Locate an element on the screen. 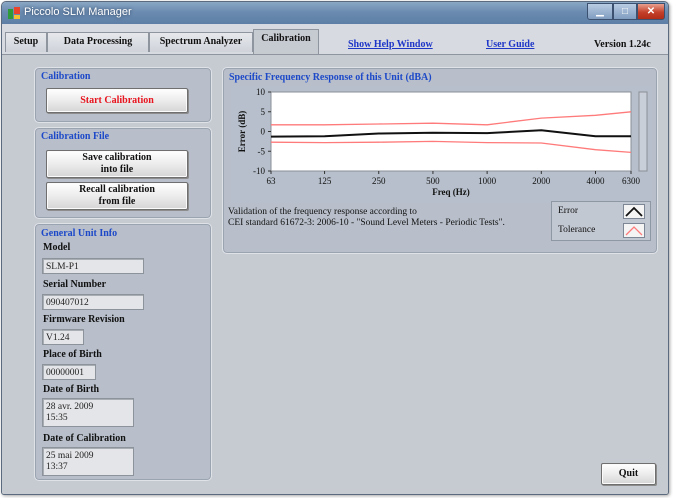 The height and width of the screenshot is (498, 673). date-of-calibration-time: 13:37 is located at coordinates (57, 467).